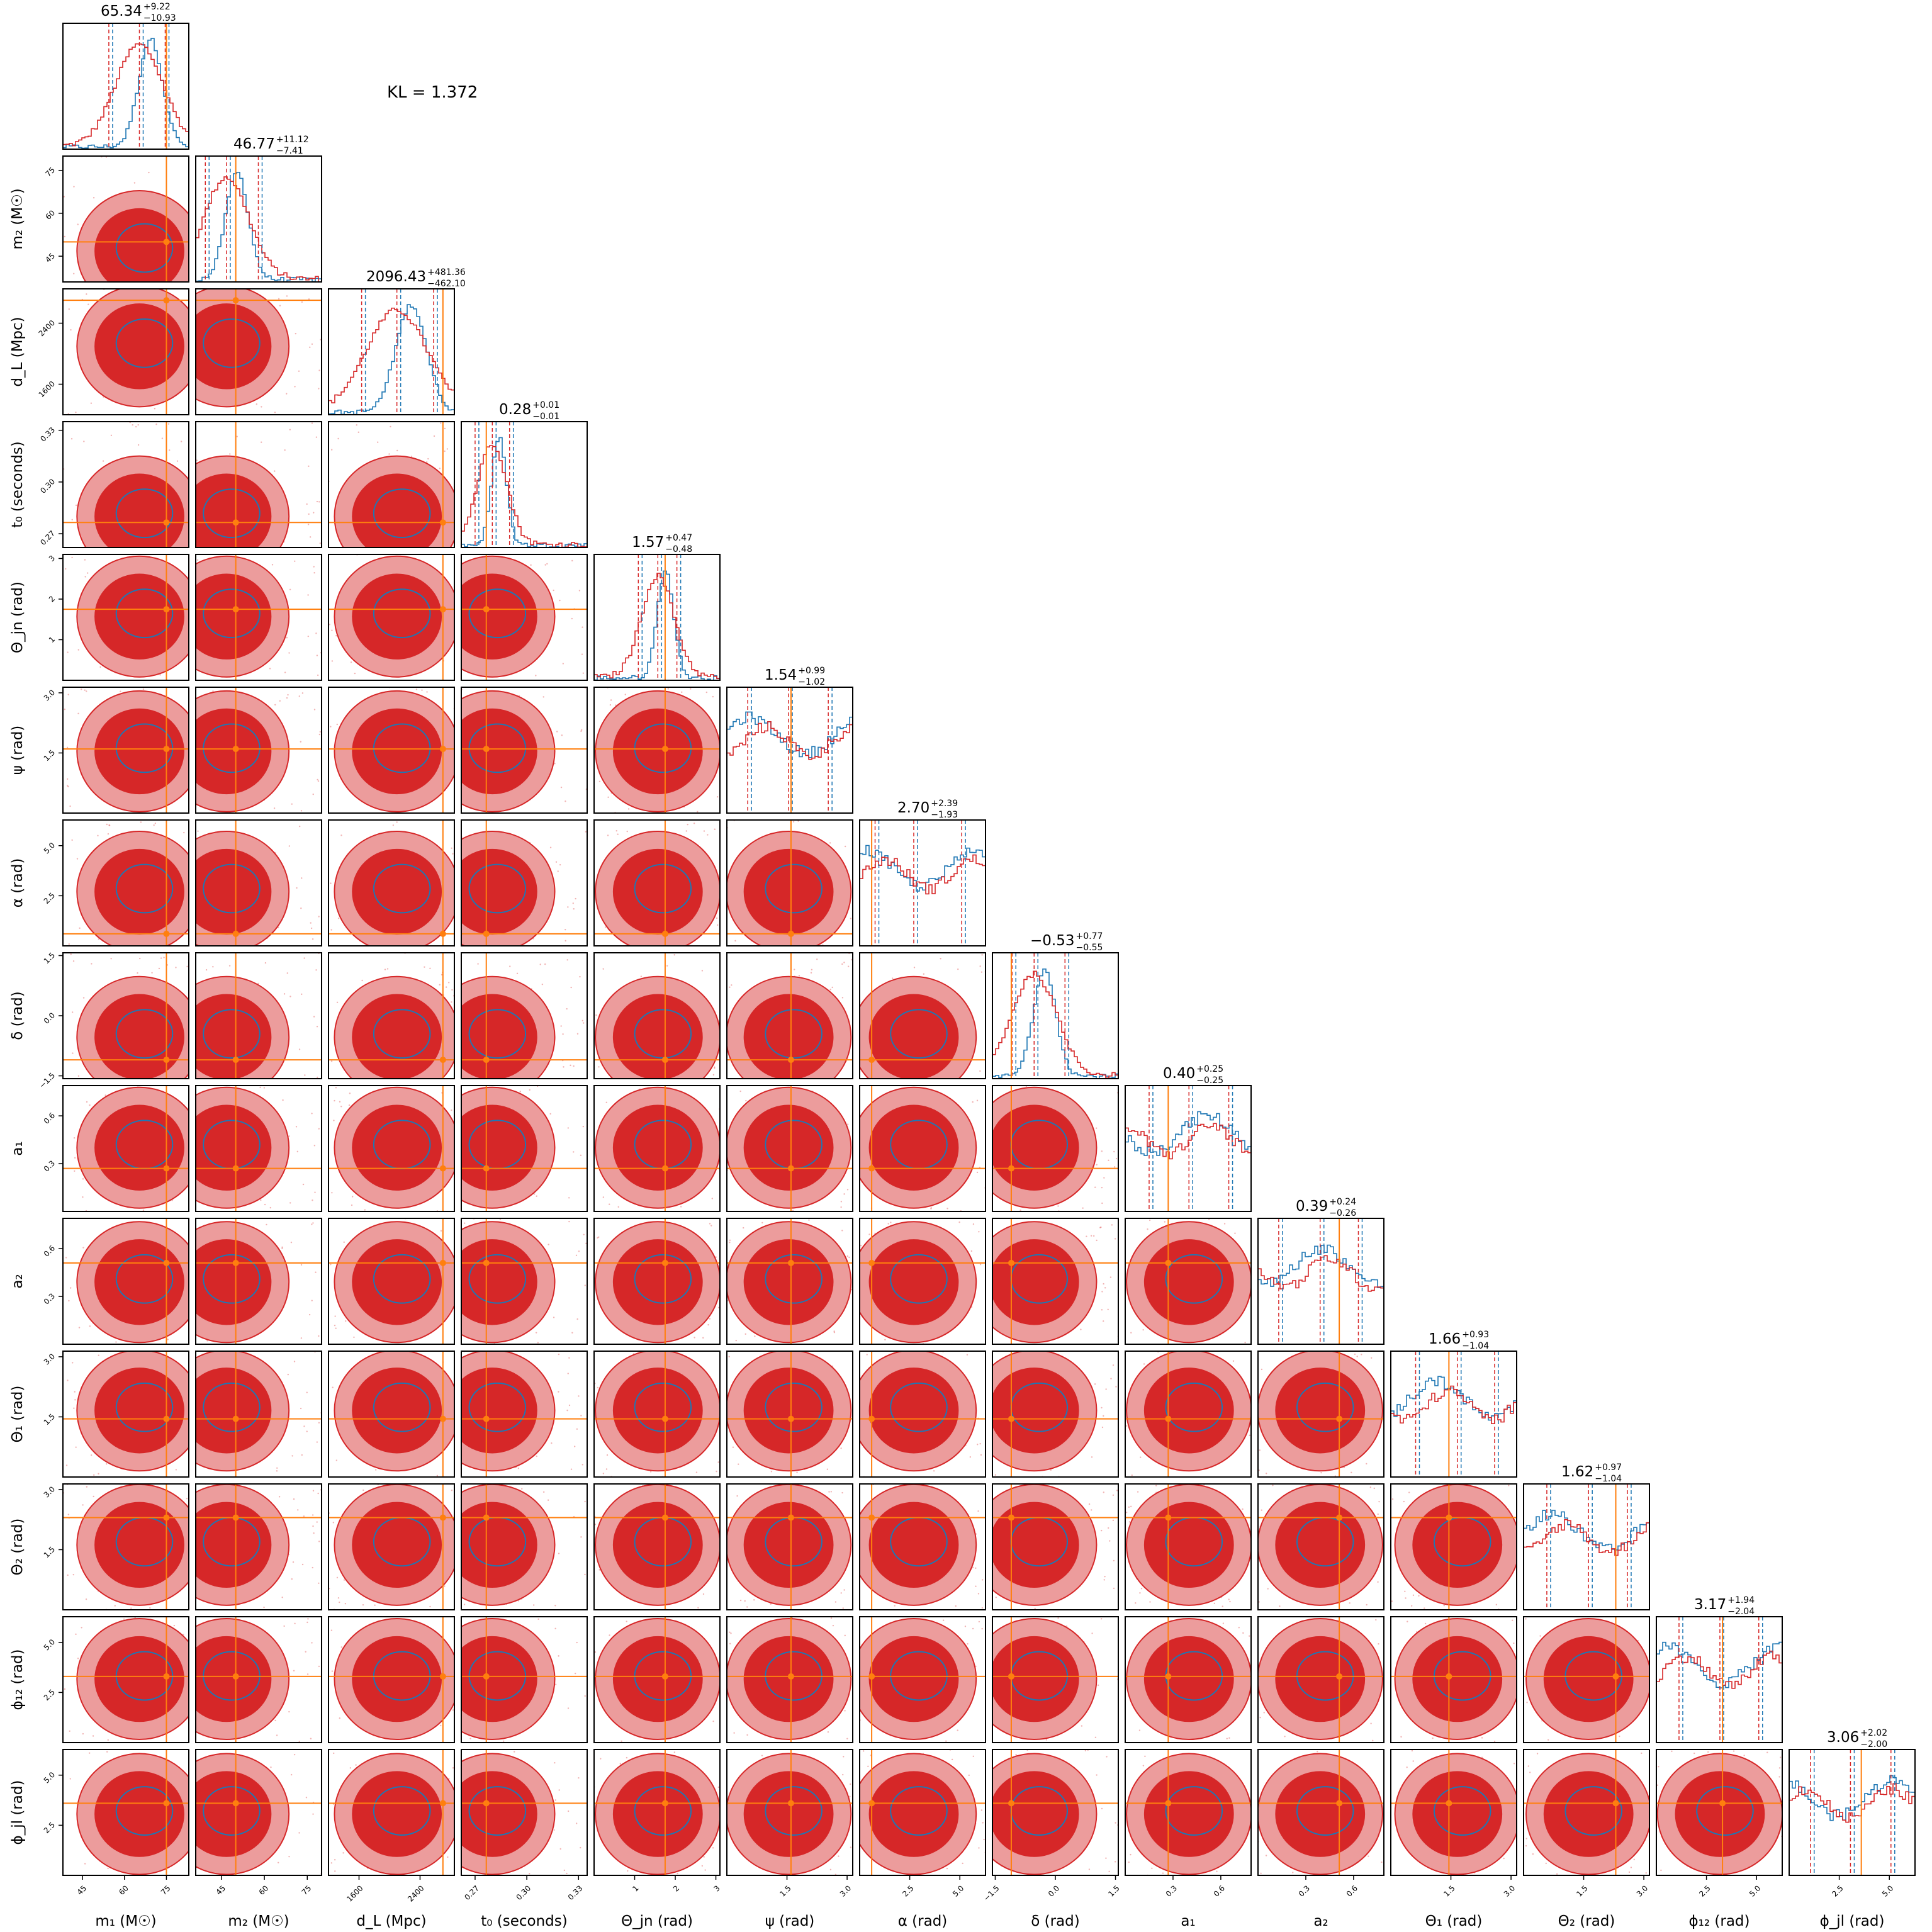 The height and width of the screenshot is (1932, 1932). I want to click on yaxis-label-phi_jl: ϕ_jl (rad), so click(17, 1812).